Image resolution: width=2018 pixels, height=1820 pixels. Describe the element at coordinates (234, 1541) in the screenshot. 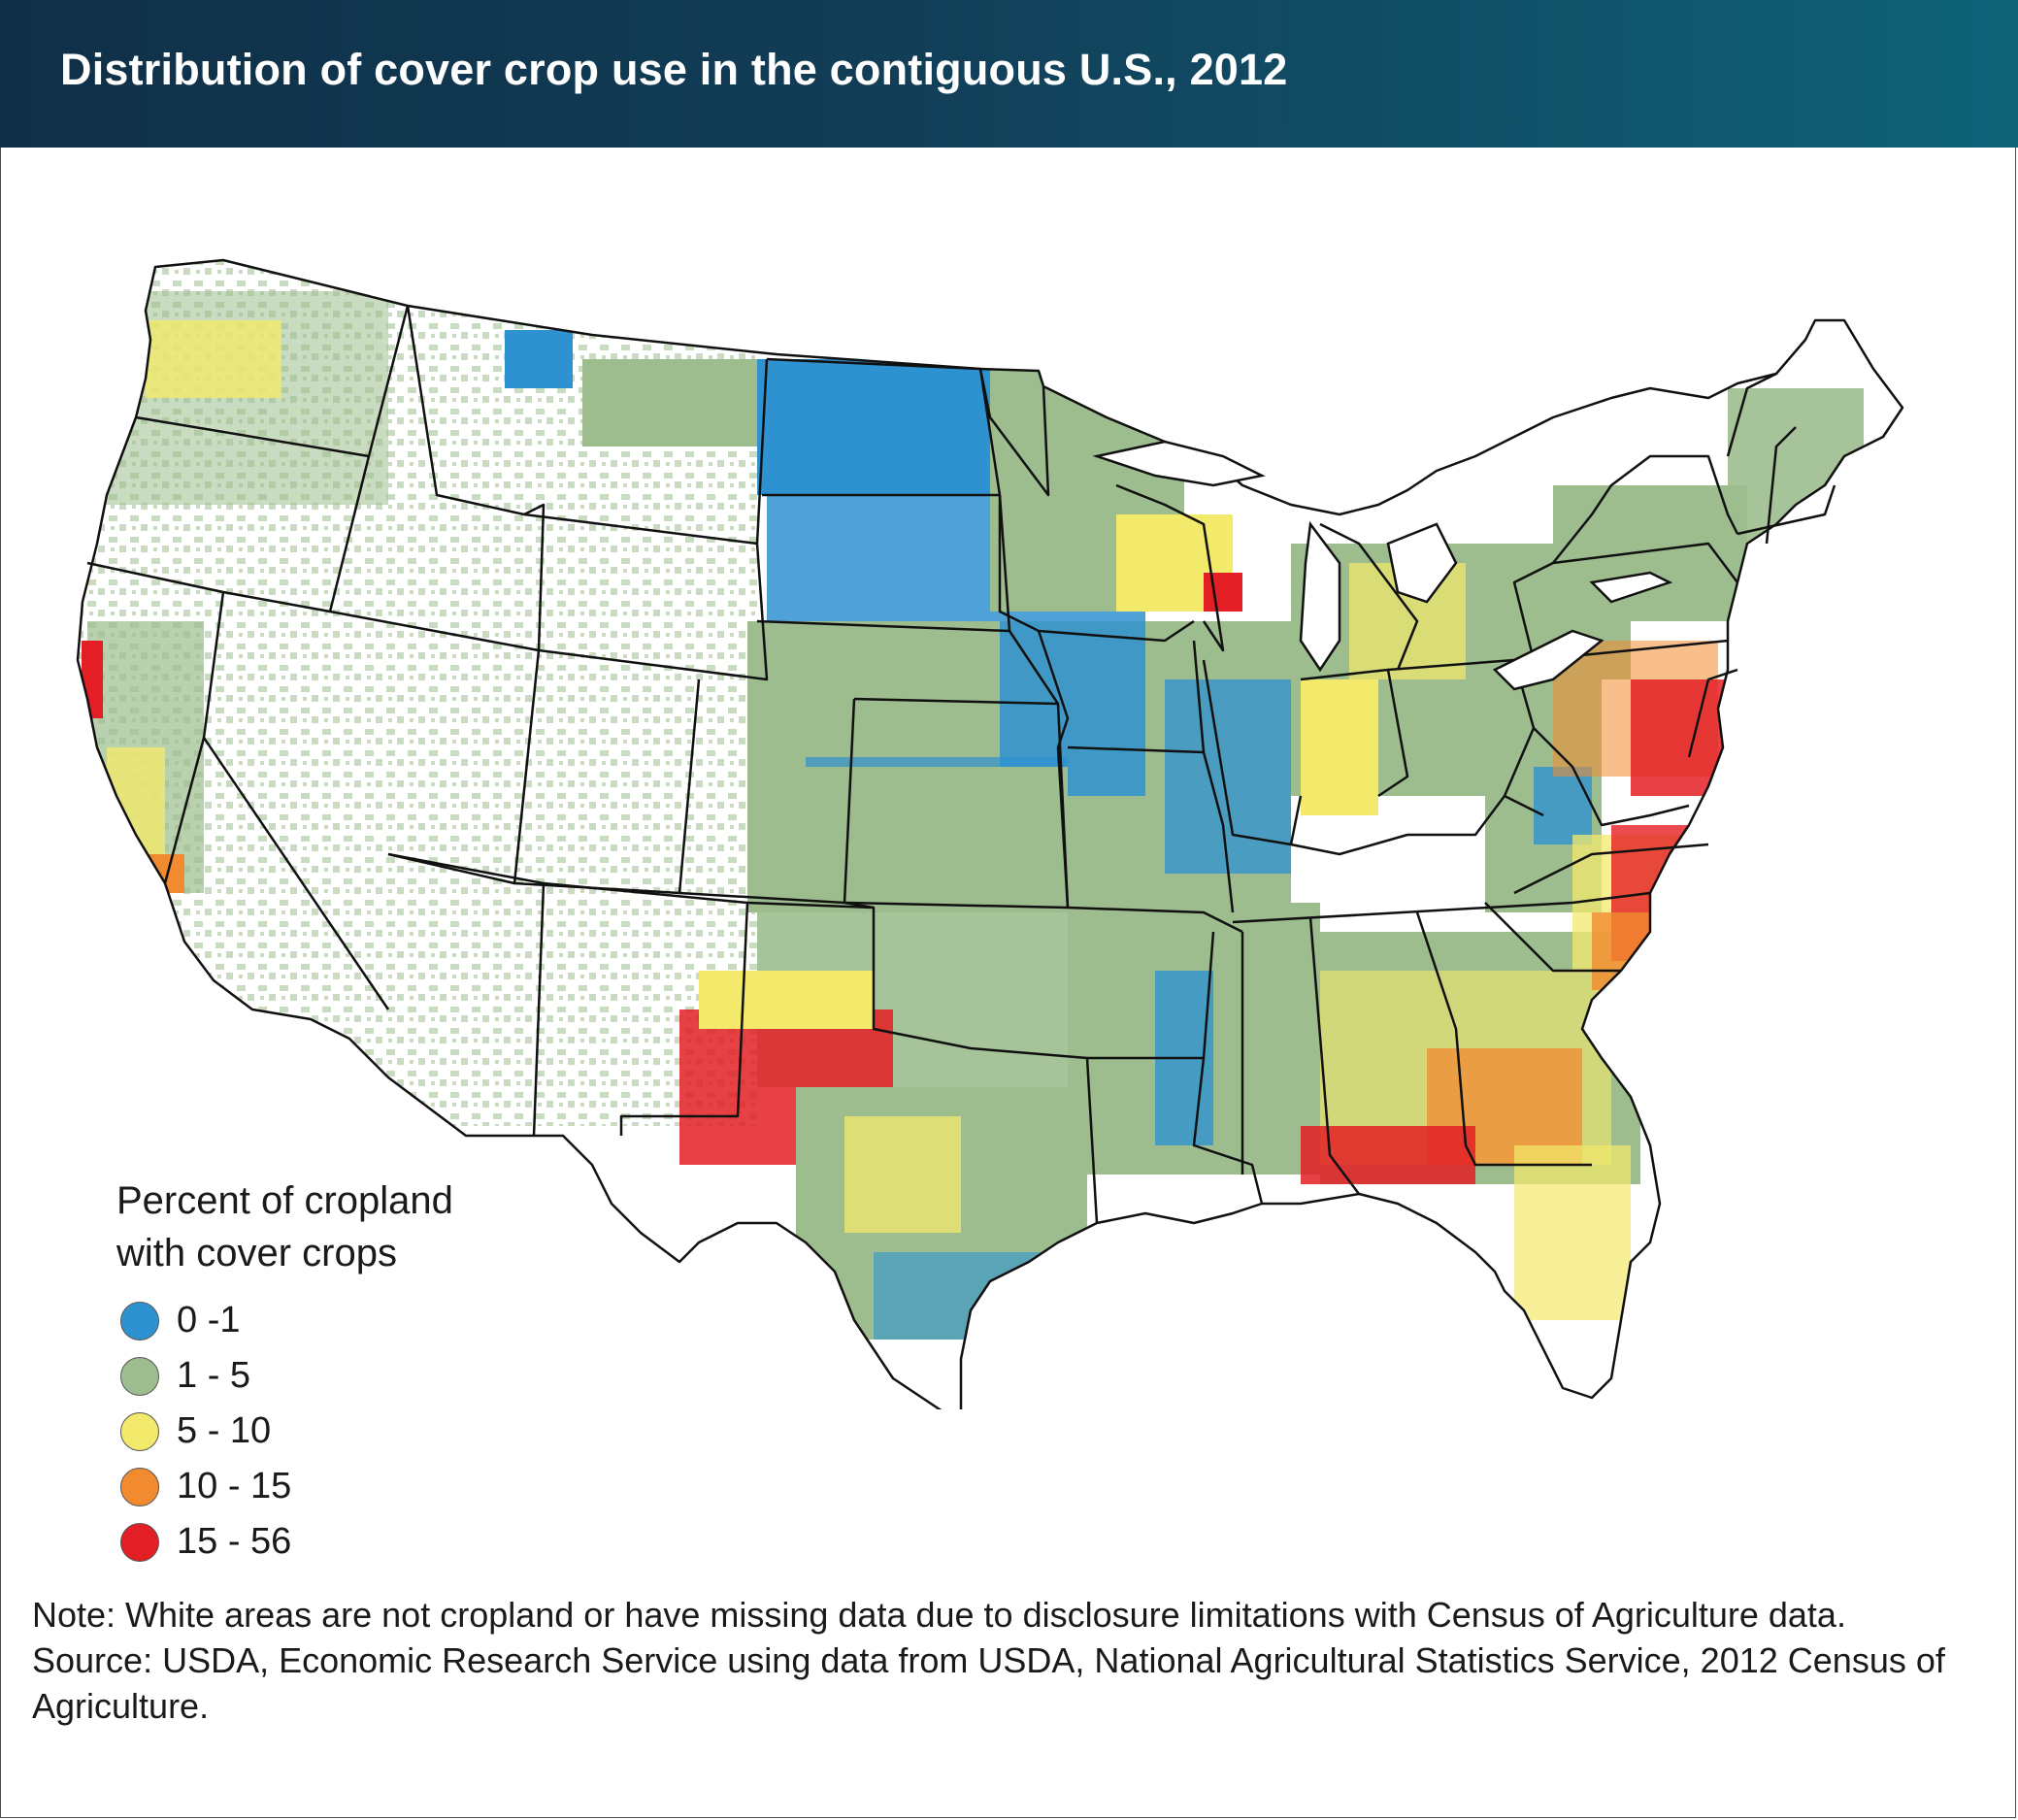

I see `legend-label: 15 - 56` at that location.